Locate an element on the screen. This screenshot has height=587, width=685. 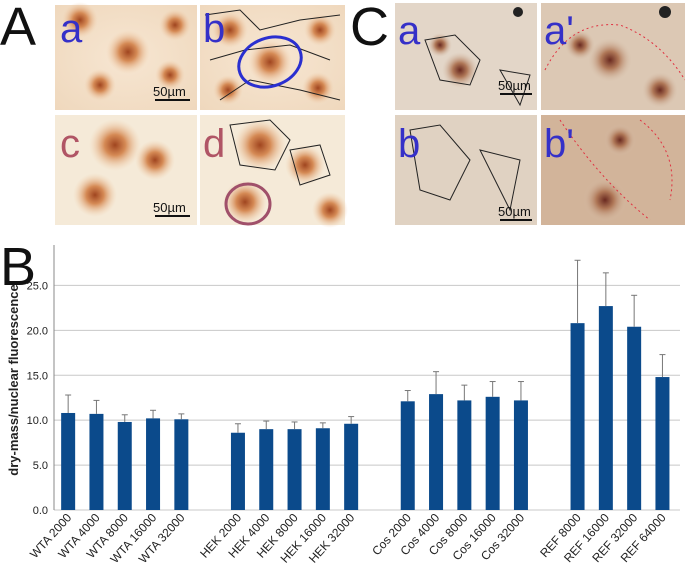
subpanel-label: a' is located at coordinates (559, 31).